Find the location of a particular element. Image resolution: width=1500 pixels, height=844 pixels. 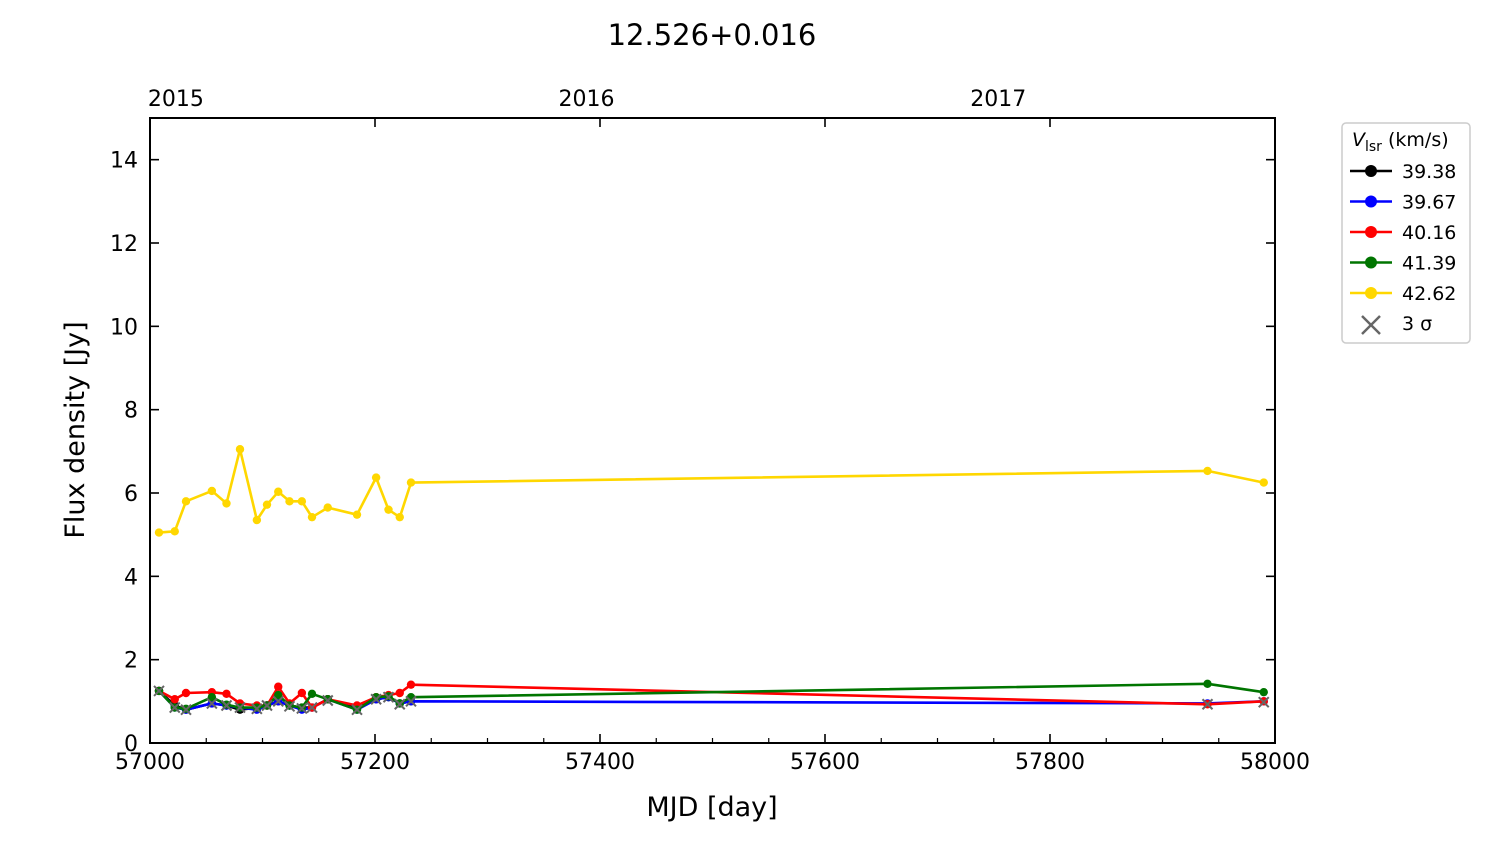

legend-3sigma-label: 3 σ is located at coordinates (1417, 324).